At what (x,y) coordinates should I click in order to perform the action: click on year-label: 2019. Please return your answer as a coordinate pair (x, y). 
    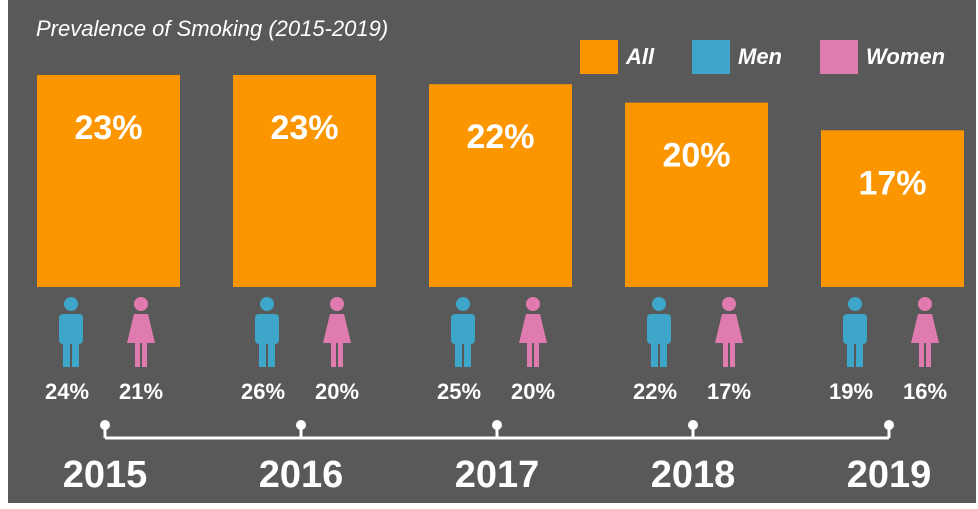
    Looking at the image, I should click on (889, 475).